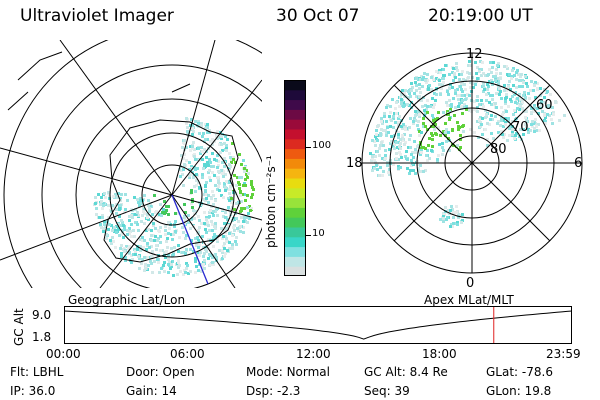 The image size is (600, 400). Describe the element at coordinates (86, 171) in the screenshot. I see `meridian-line` at that location.